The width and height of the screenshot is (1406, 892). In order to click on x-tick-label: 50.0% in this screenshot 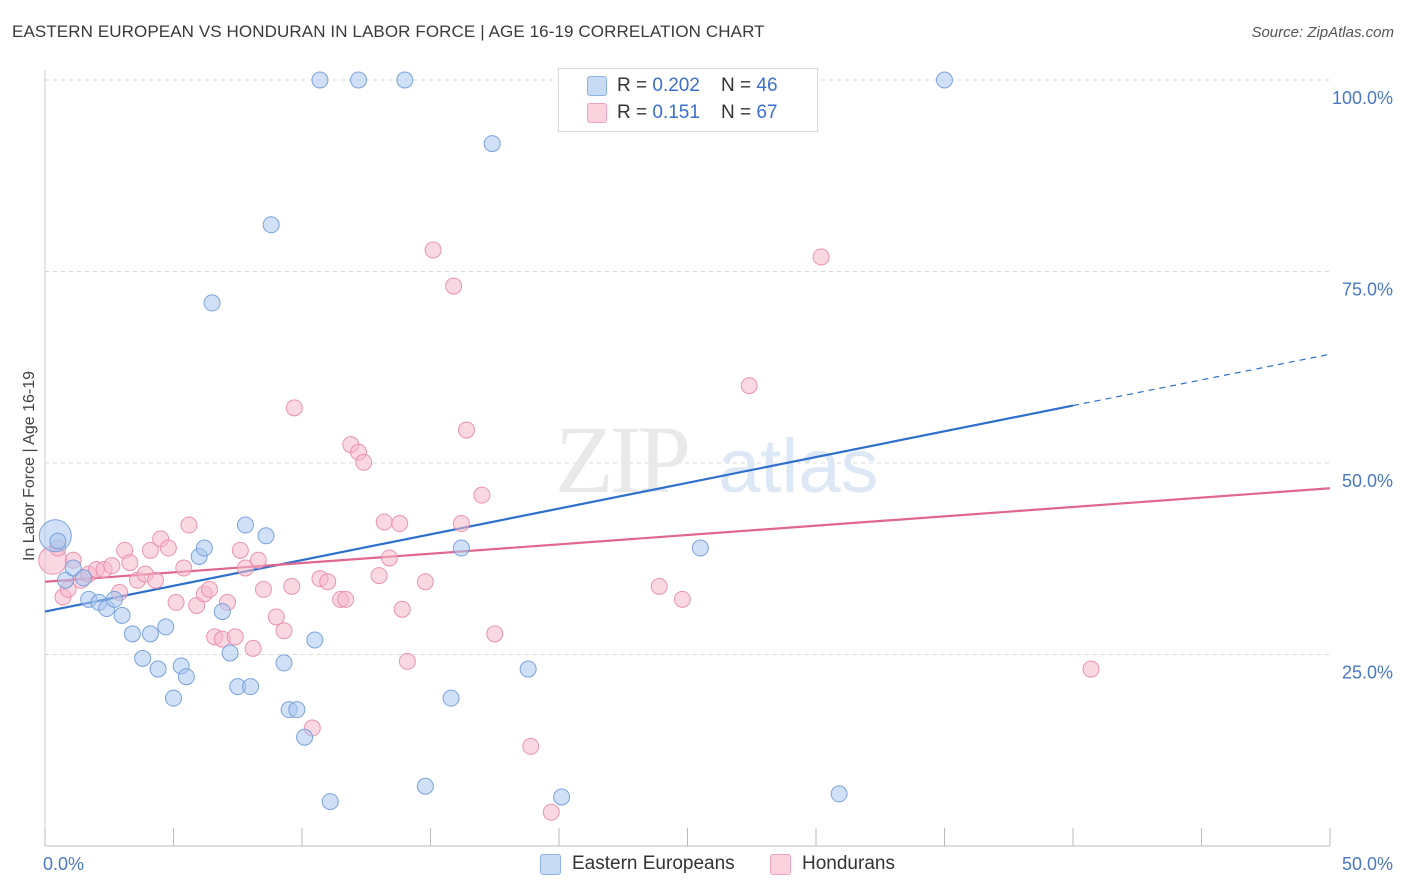, I will do `click(1367, 864)`.